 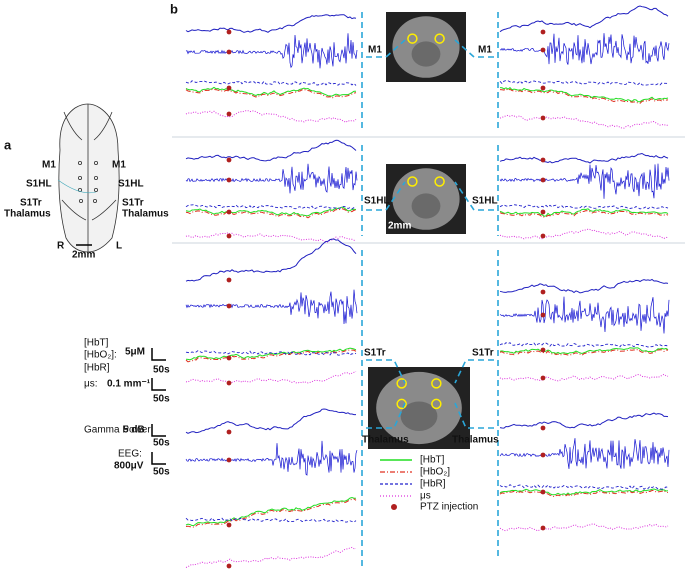 What do you see at coordinates (134, 430) in the screenshot?
I see `scale-text: 5 dB` at bounding box center [134, 430].